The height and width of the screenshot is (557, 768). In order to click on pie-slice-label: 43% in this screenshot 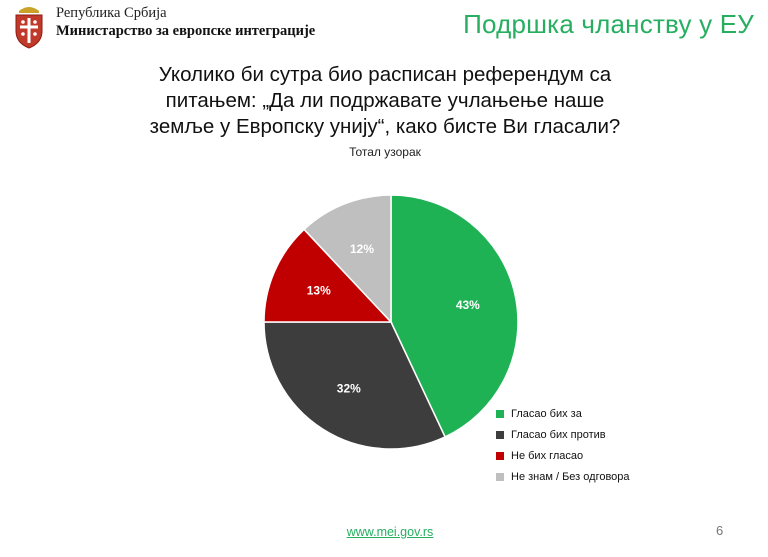, I will do `click(468, 305)`.